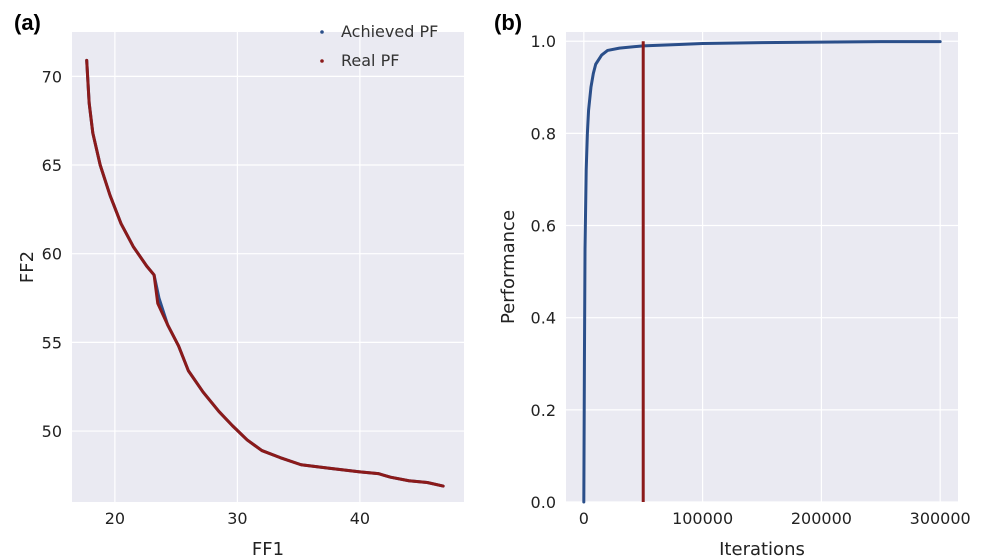 The height and width of the screenshot is (560, 989). Describe the element at coordinates (322, 61) in the screenshot. I see `legend-marker-real` at that location.